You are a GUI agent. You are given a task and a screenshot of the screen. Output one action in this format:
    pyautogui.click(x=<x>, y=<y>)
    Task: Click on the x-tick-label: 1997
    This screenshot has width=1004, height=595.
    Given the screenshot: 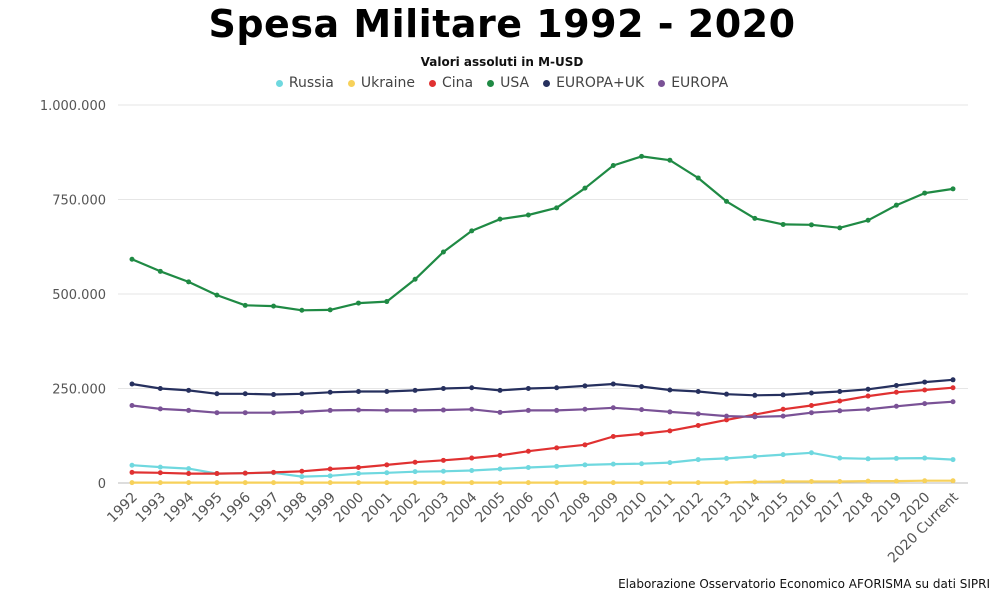 What is the action you would take?
    pyautogui.click(x=264, y=508)
    